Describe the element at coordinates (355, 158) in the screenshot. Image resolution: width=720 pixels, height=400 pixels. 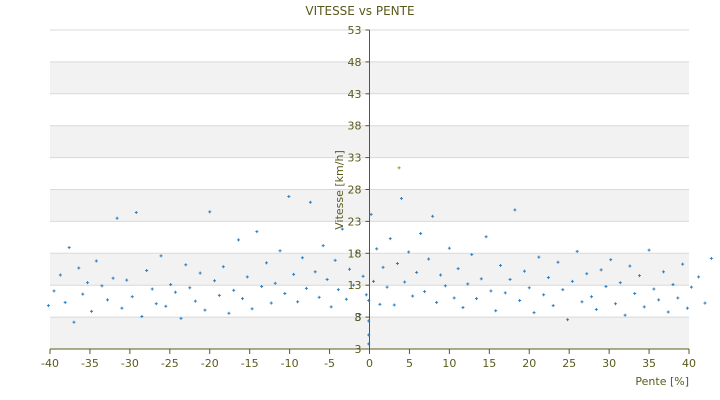
I see `y-tick-label: 33` at that location.